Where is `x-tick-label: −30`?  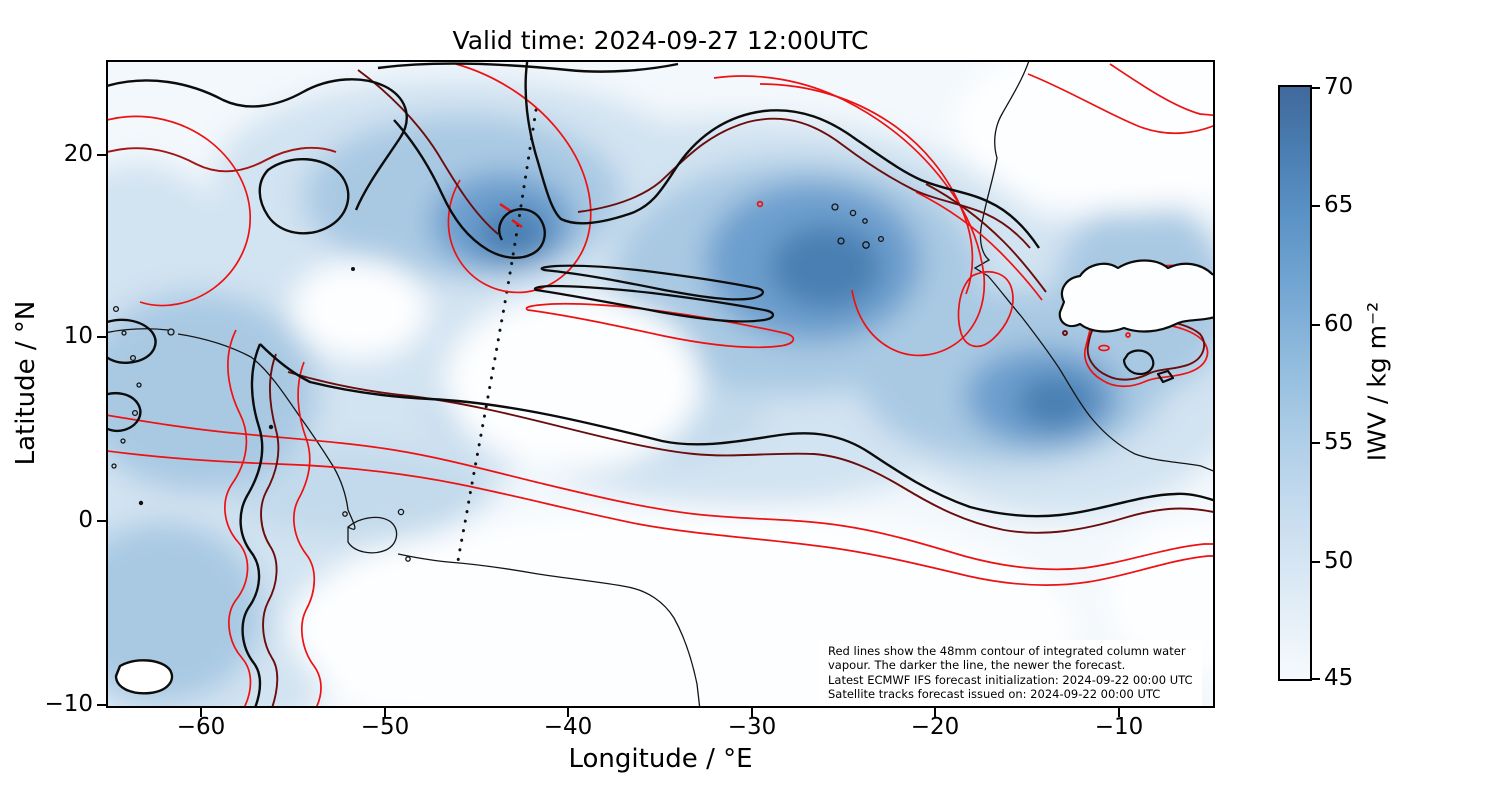
x-tick-label: −30 is located at coordinates (752, 727).